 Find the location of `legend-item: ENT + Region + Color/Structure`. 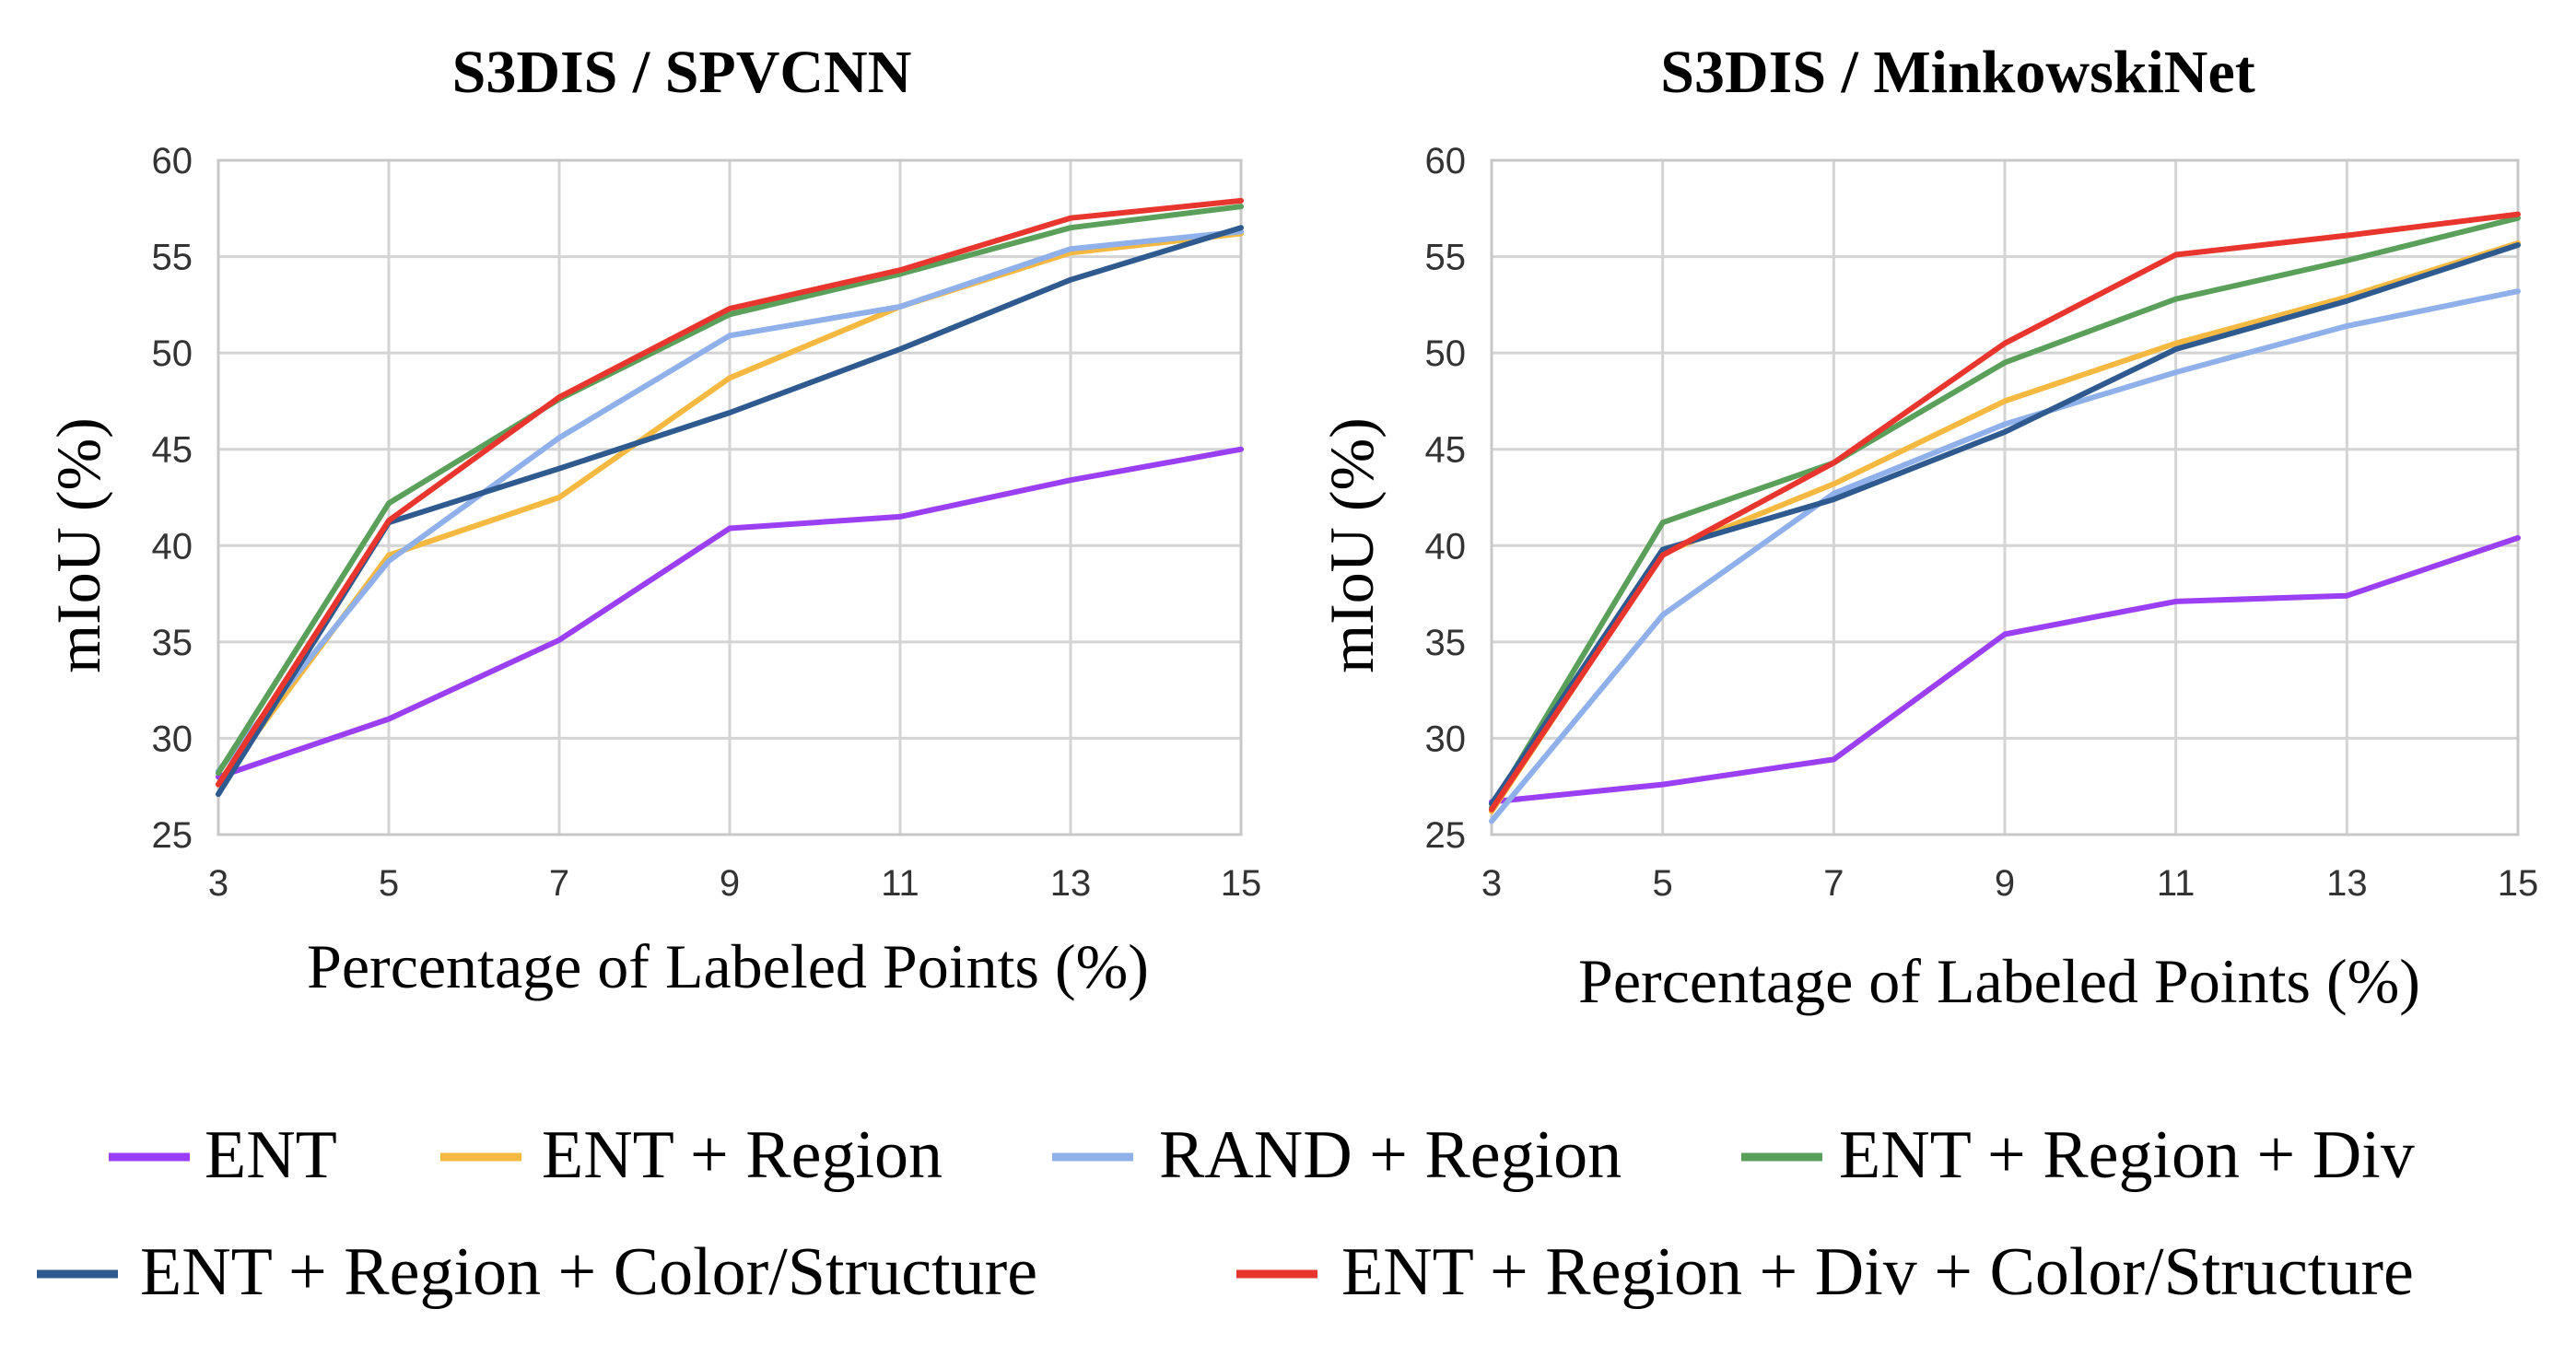

legend-item: ENT + Region + Color/Structure is located at coordinates (537, 1272).